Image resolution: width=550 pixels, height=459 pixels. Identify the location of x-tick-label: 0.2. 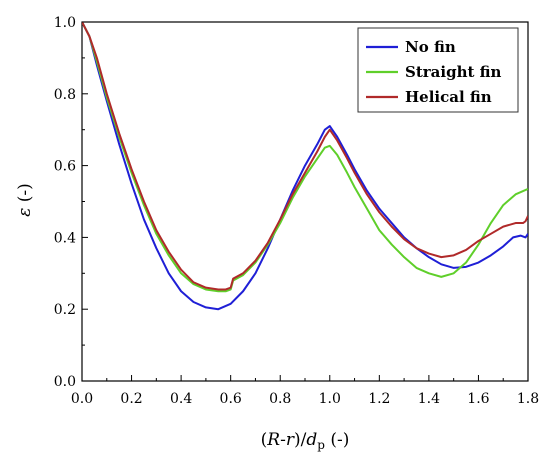
(131, 399).